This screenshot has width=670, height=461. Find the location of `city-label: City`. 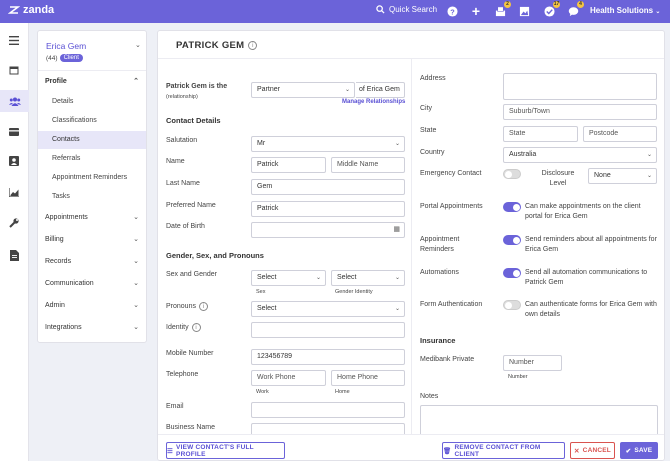

city-label: City is located at coordinates (426, 108).